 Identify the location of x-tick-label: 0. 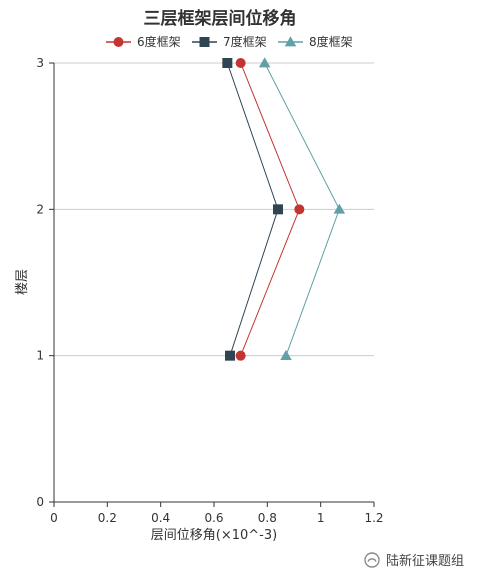
(54, 518).